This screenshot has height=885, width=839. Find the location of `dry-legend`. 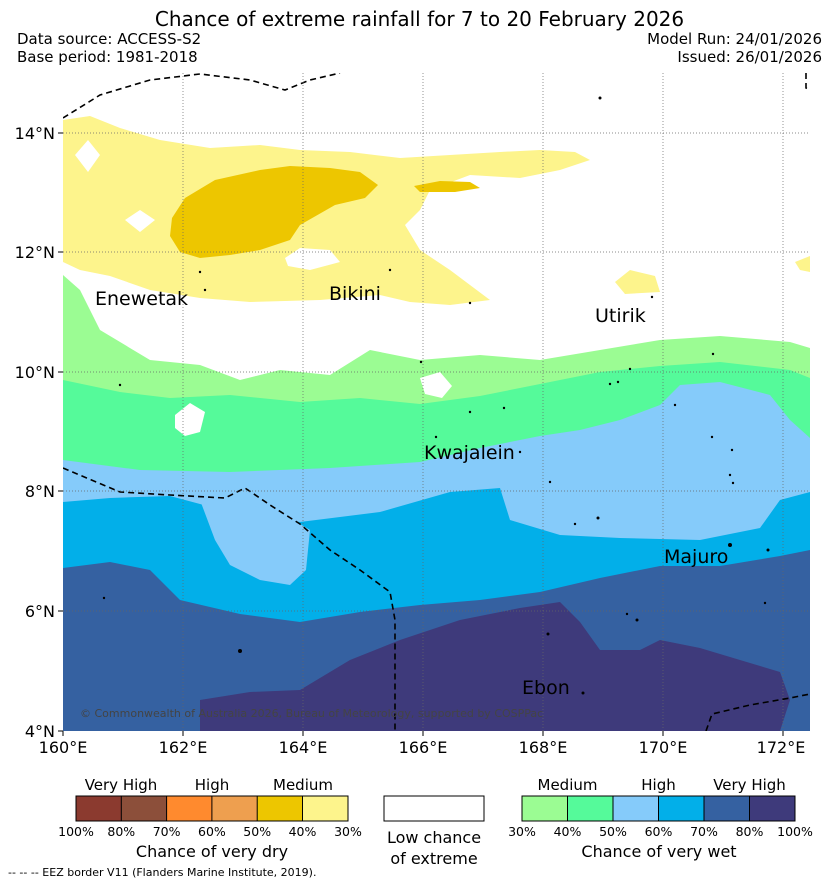

dry-legend is located at coordinates (212, 808).